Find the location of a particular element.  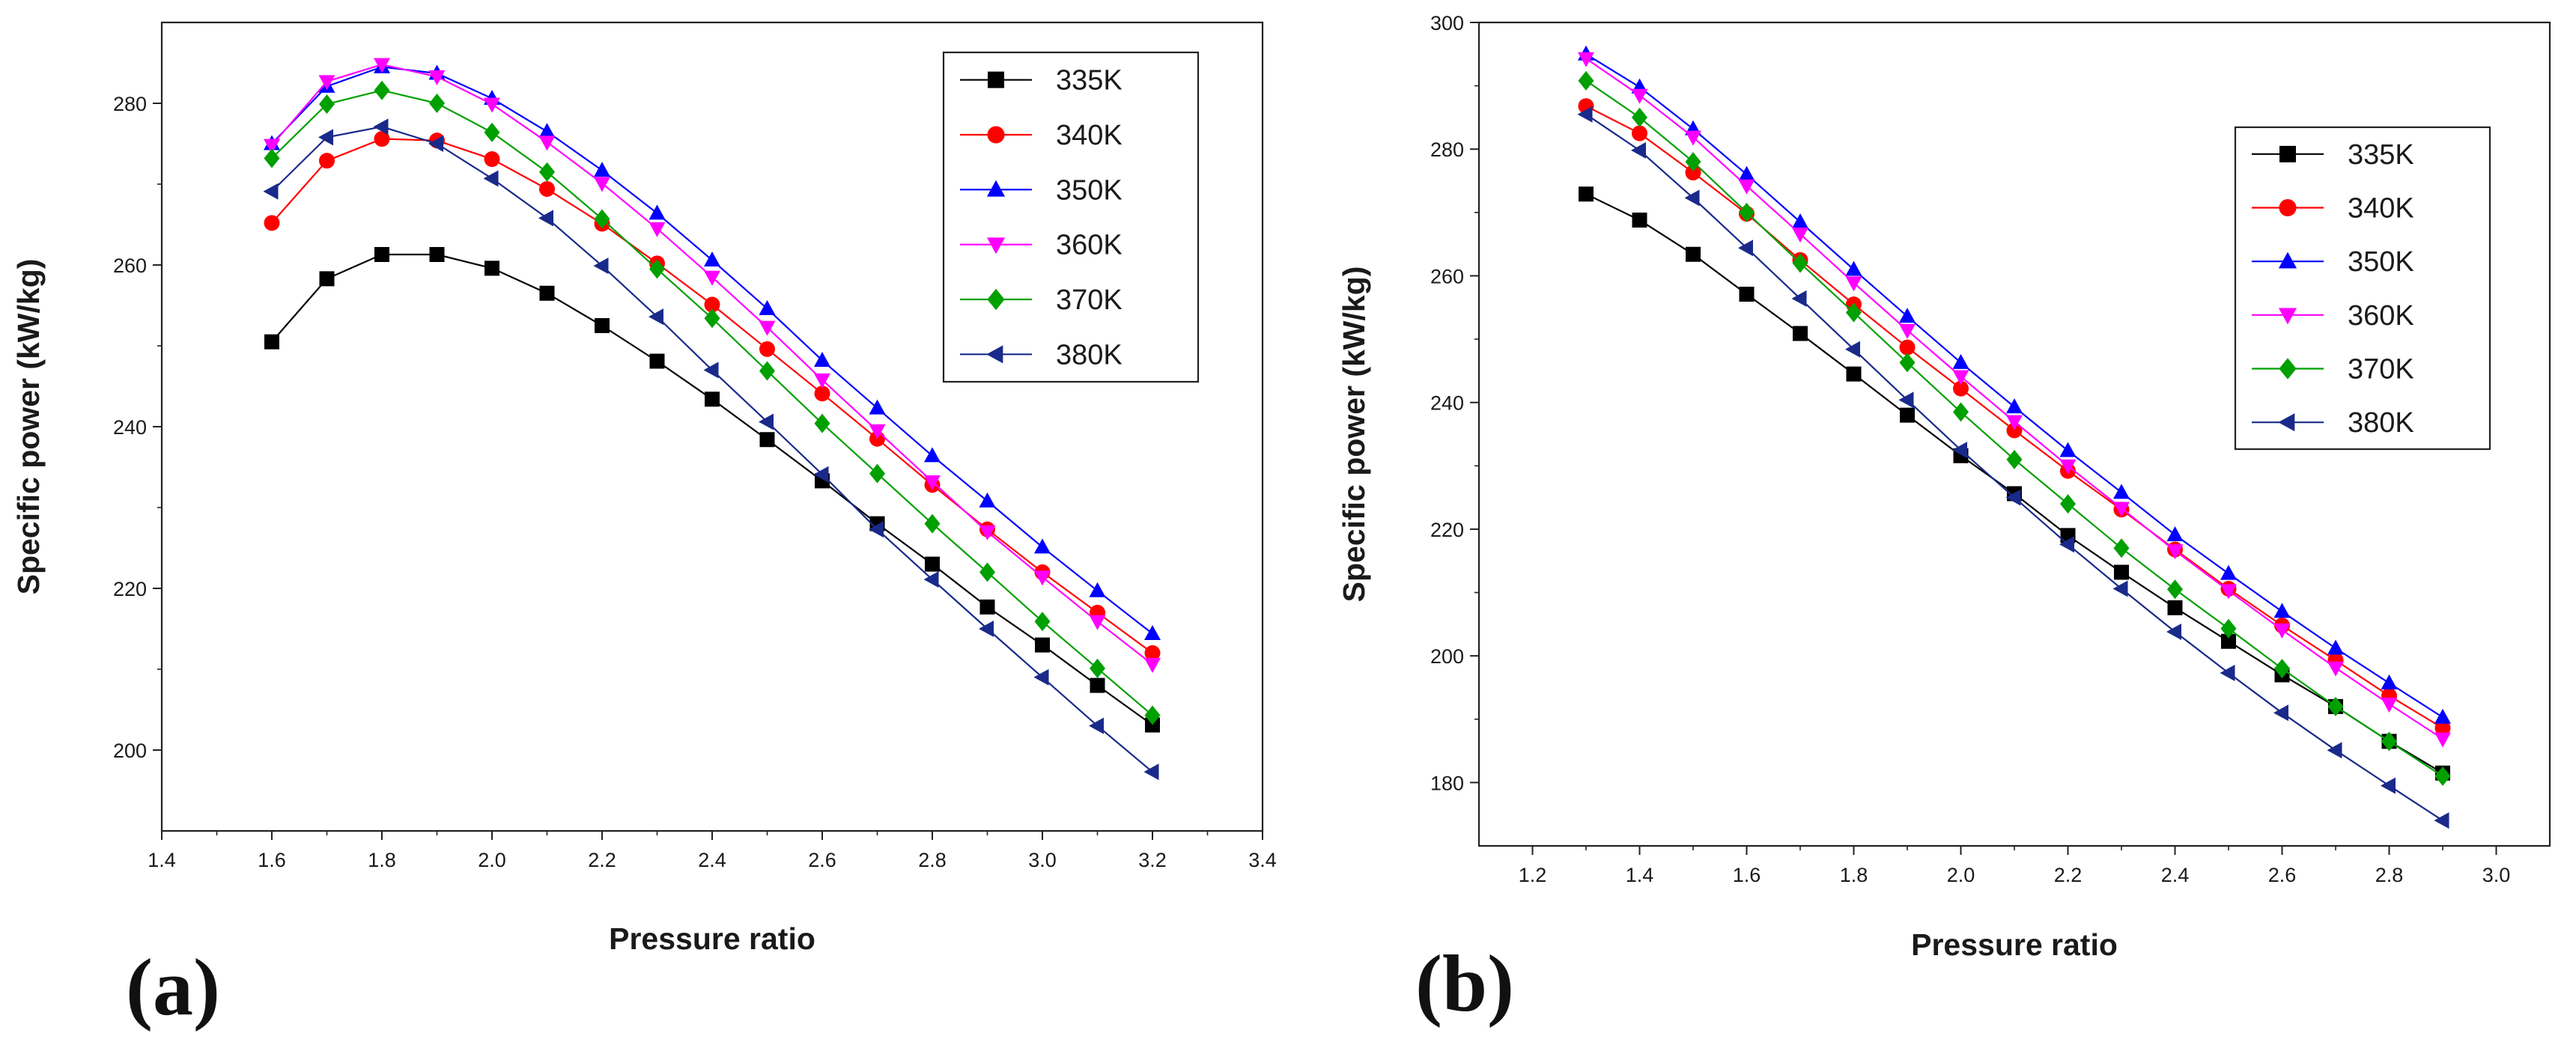

legend-label: 340K is located at coordinates (1089, 136).